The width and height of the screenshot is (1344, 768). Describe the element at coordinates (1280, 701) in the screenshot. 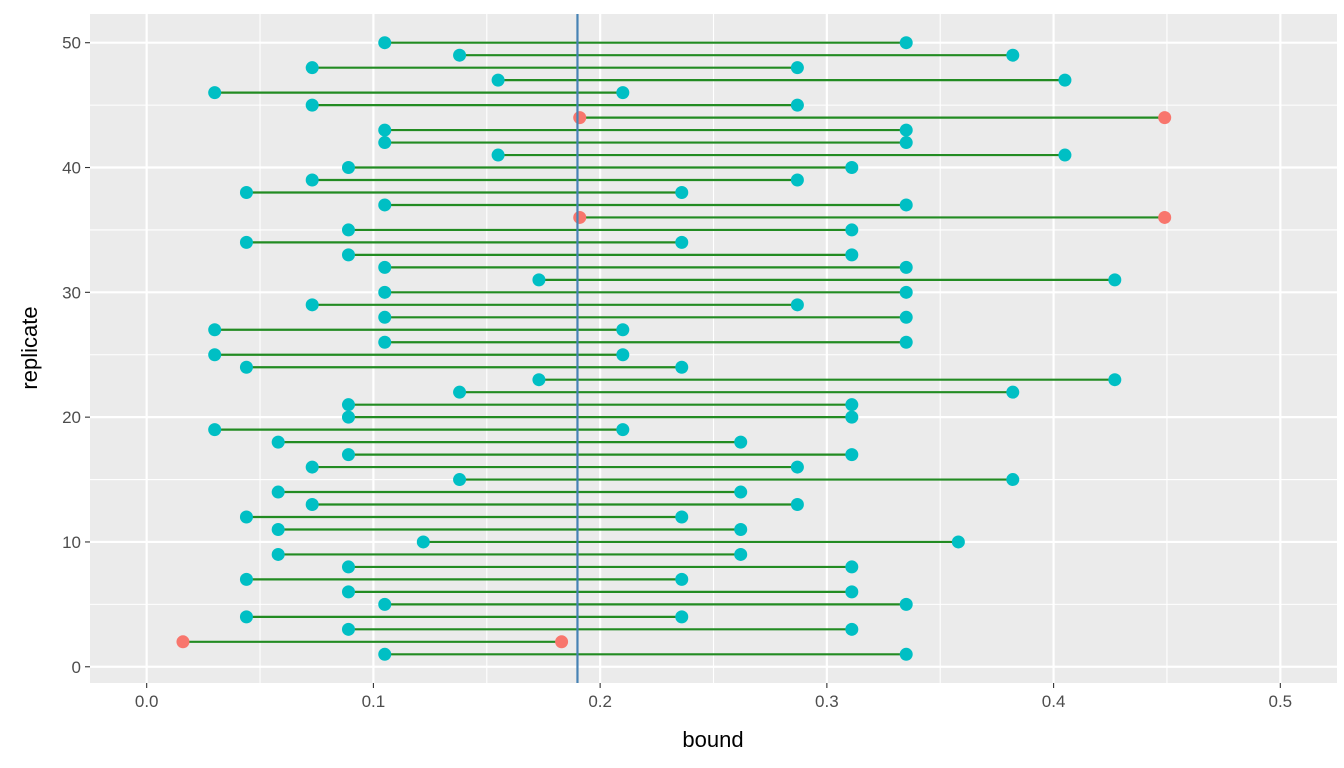

I see `x-tick-label: 0.5` at that location.